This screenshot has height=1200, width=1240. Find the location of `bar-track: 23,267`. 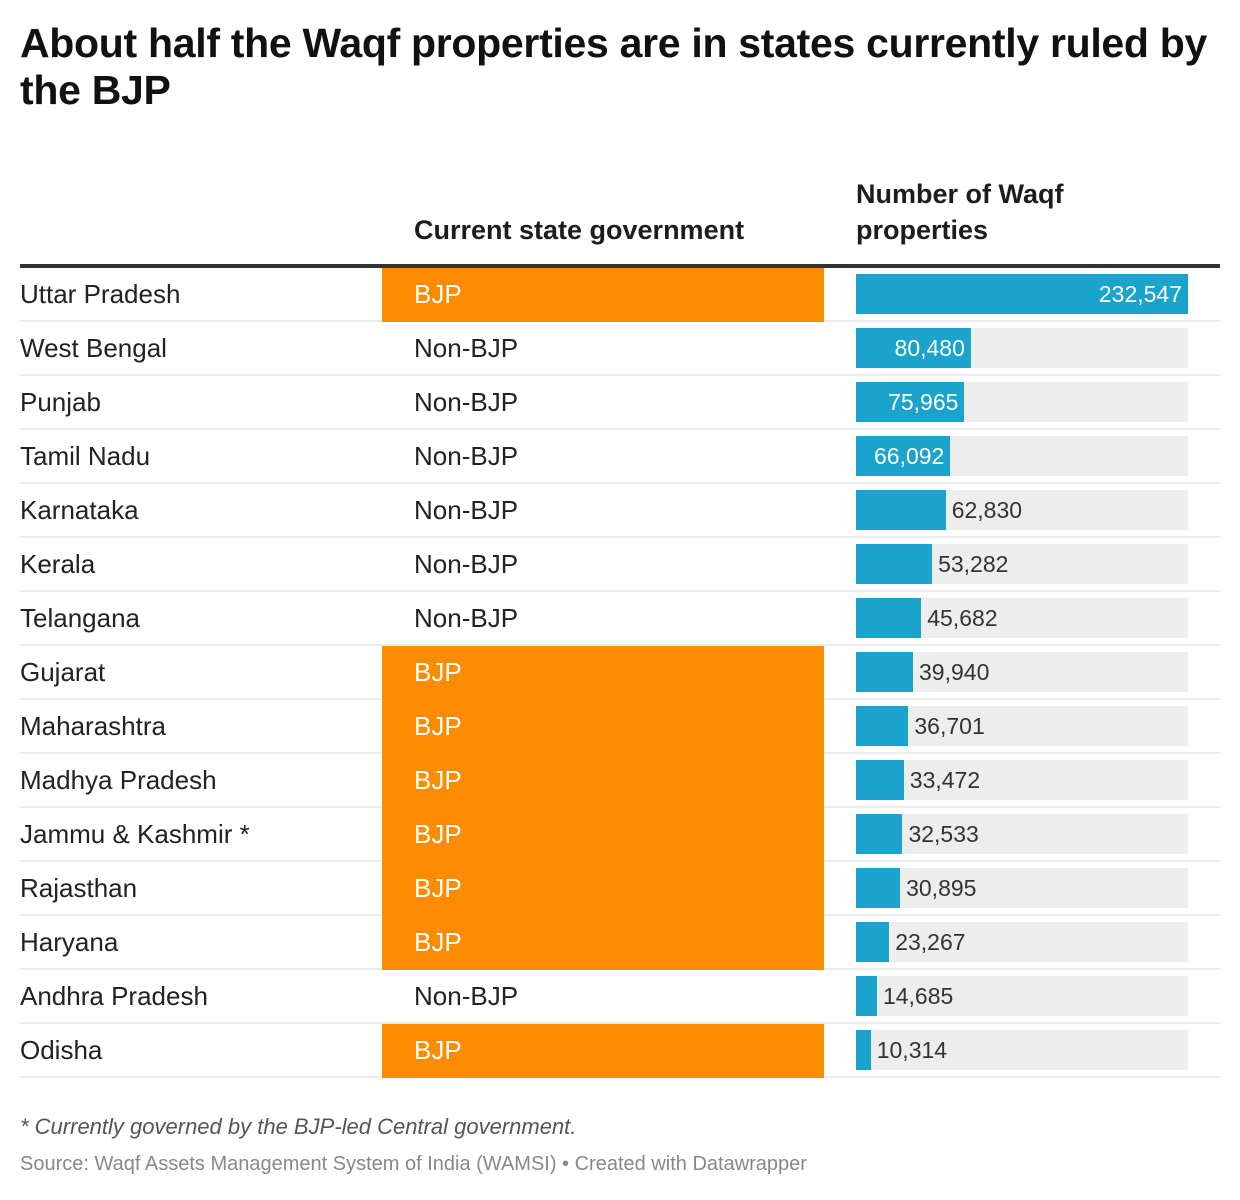

bar-track: 23,267 is located at coordinates (1022, 942).